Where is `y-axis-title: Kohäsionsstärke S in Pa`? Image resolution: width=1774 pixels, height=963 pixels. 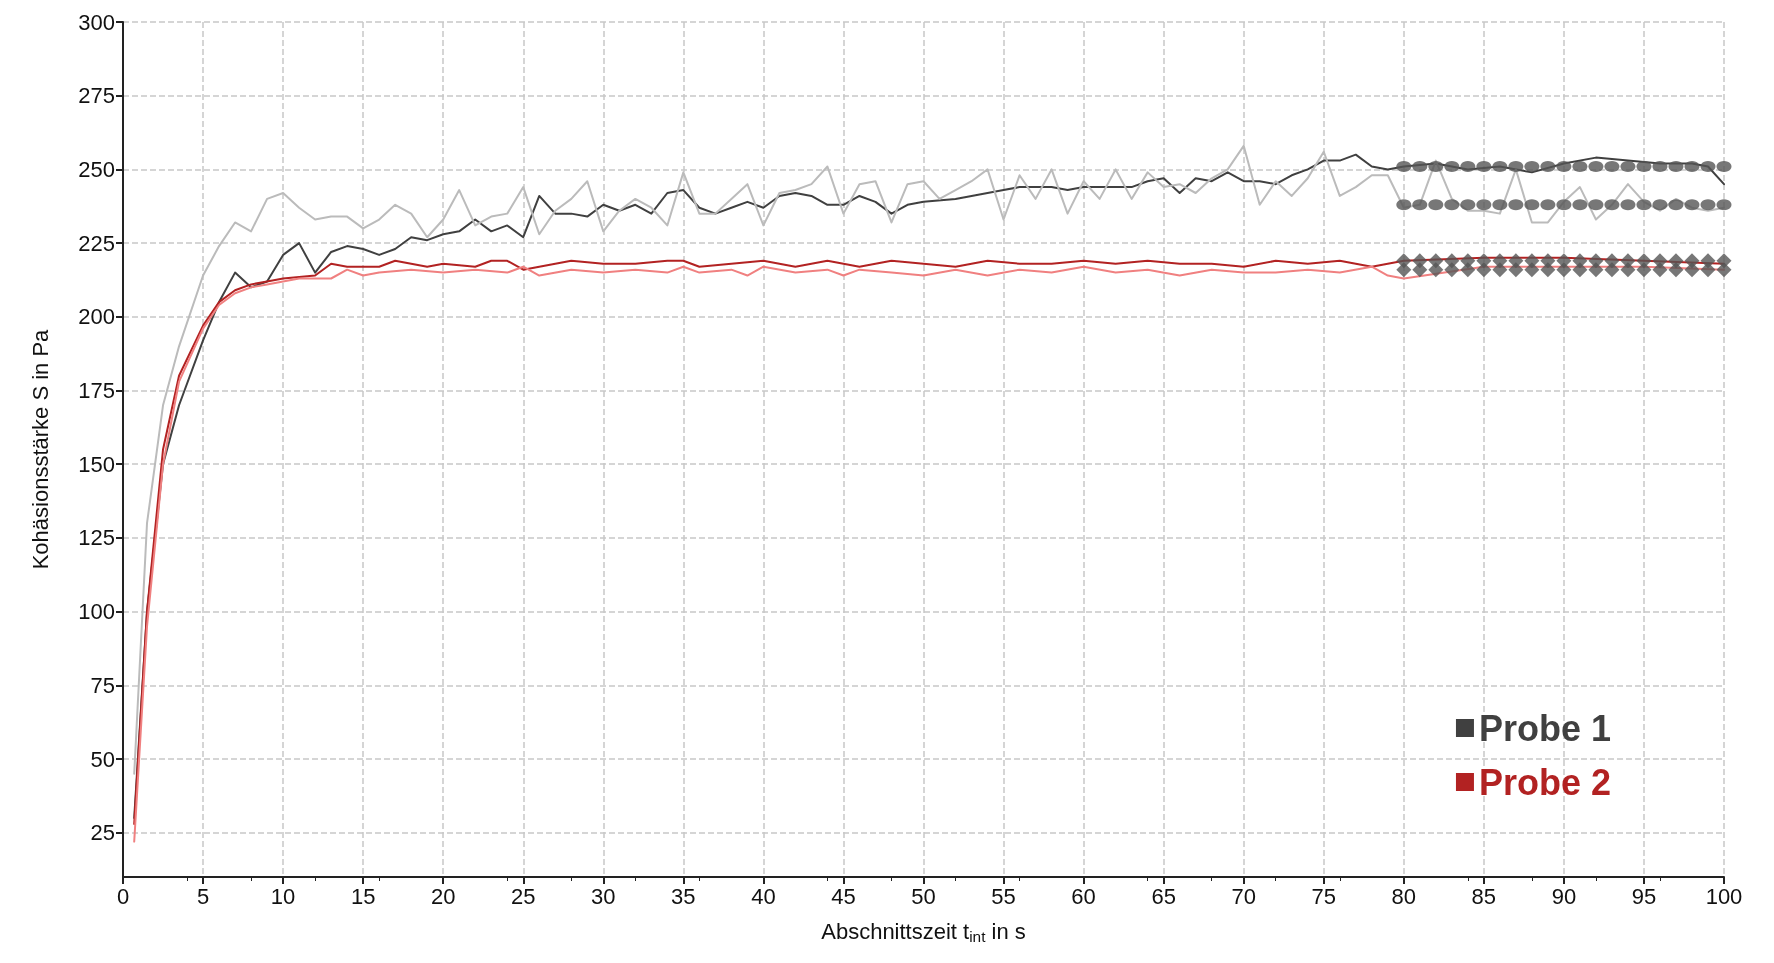 y-axis-title: Kohäsionsstärke S in Pa is located at coordinates (40, 449).